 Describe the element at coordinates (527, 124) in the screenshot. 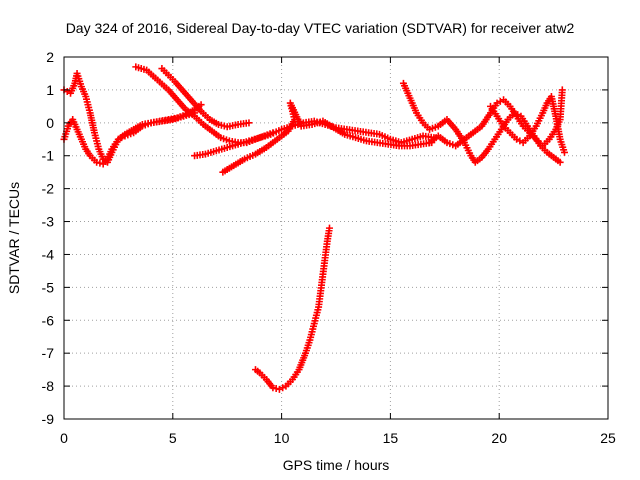

I see `series-track-i` at that location.